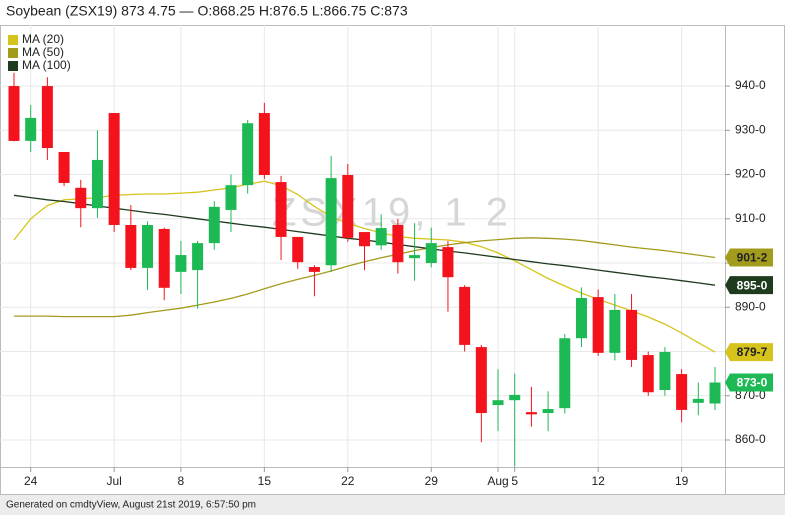 This screenshot has height=515, width=785. Describe the element at coordinates (392, 505) in the screenshot. I see `footer-bar` at that location.